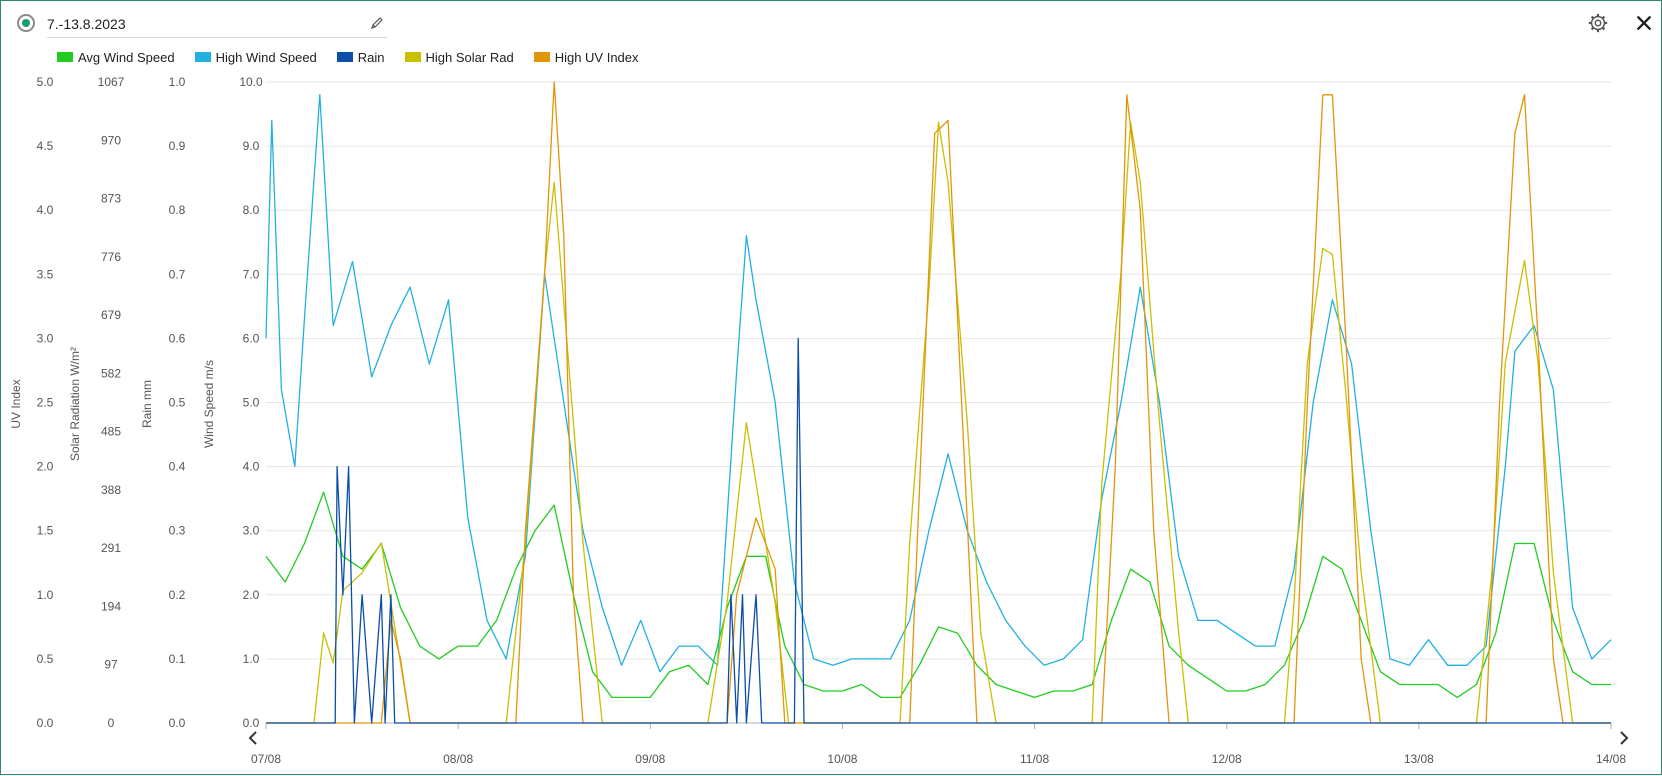 The width and height of the screenshot is (1662, 776). I want to click on x-tick-label: 08/08, so click(458, 759).